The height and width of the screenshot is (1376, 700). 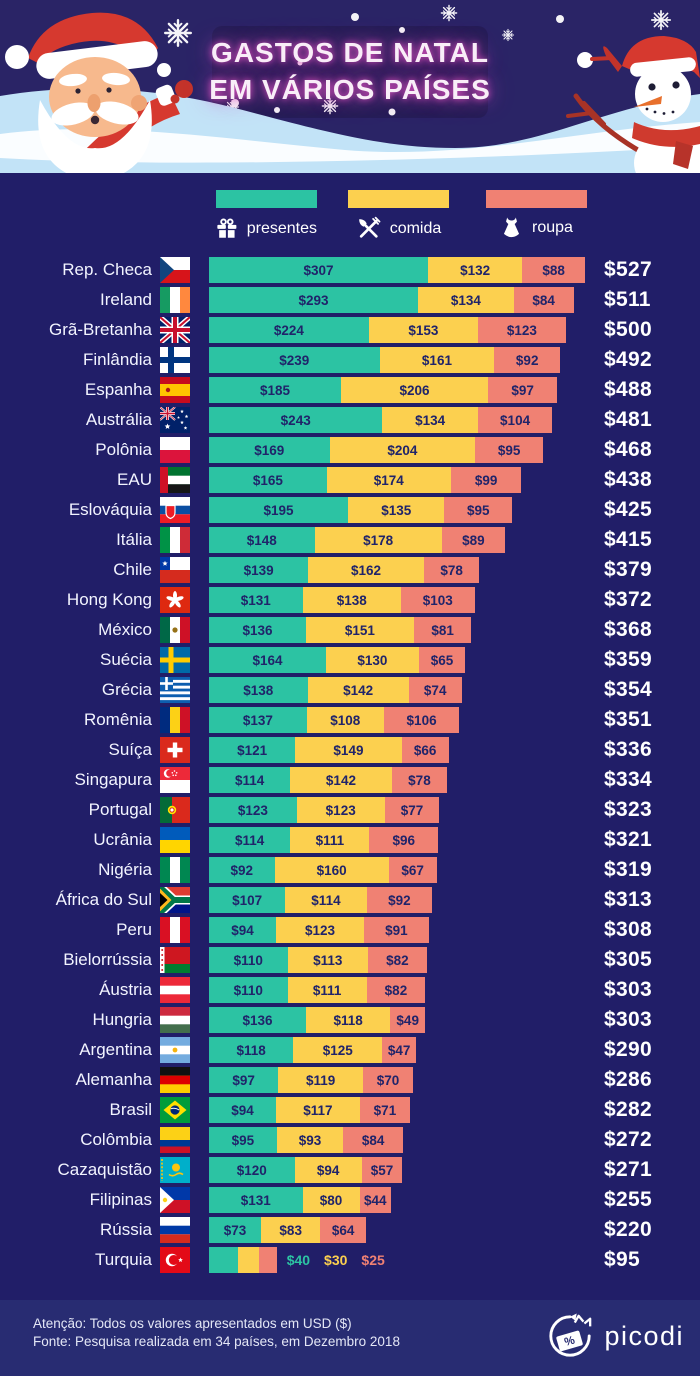 What do you see at coordinates (126, 689) in the screenshot?
I see `country-label: Grécia` at bounding box center [126, 689].